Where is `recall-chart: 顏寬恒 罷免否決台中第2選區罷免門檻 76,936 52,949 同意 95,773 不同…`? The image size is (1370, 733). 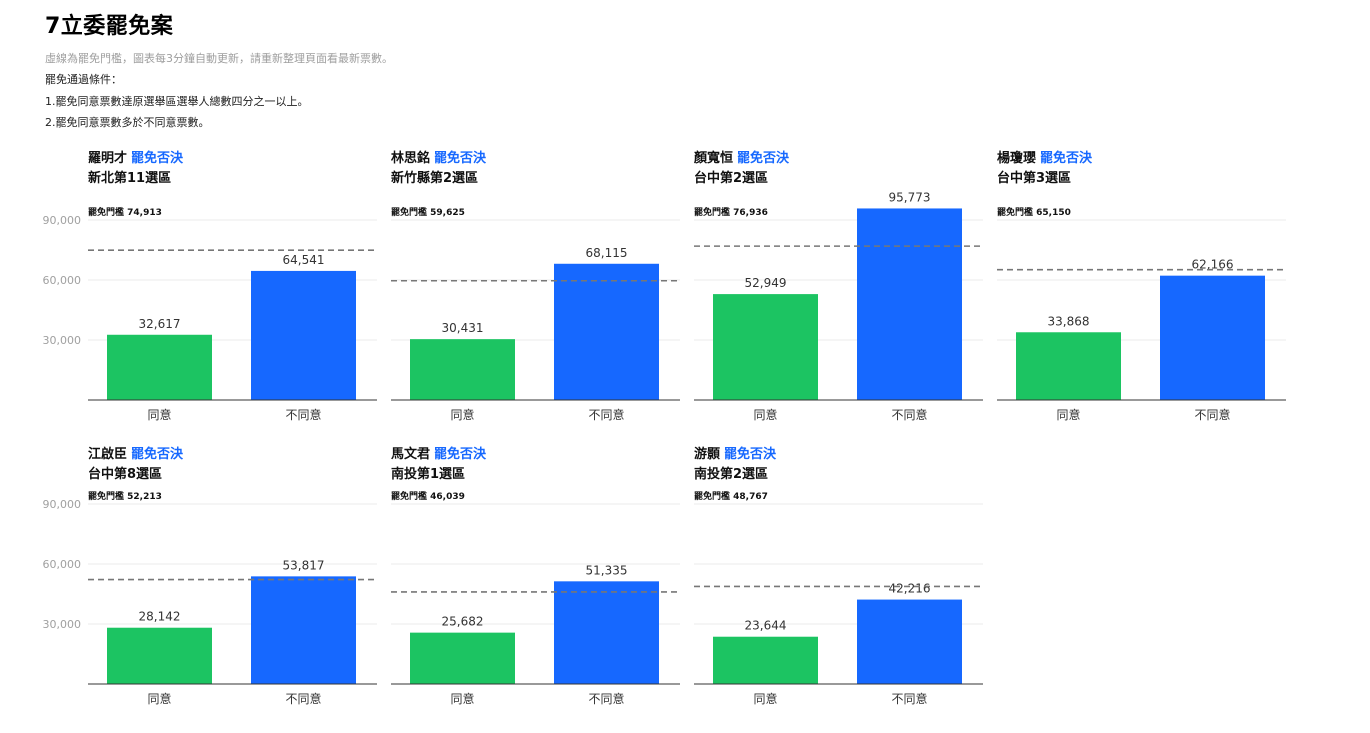 recall-chart: 顏寬恒 罷免否決台中第2選區罷免門檻 76,936 52,949 同意 95,773 不同… is located at coordinates (817, 292).